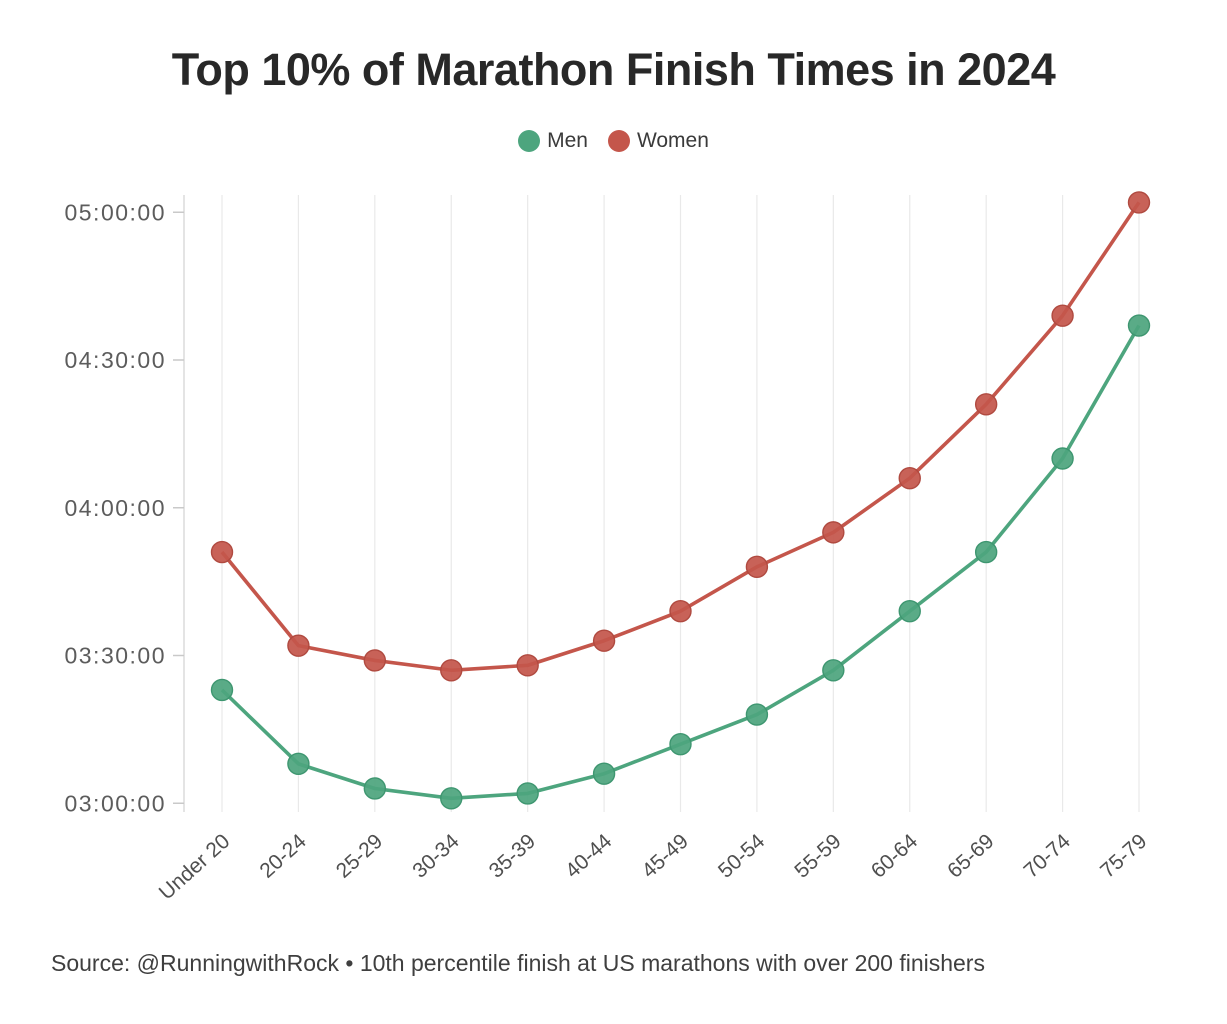 The width and height of the screenshot is (1227, 1024). Describe the element at coordinates (665, 856) in the screenshot. I see `x-axis-label-45-49: 45-49` at that location.